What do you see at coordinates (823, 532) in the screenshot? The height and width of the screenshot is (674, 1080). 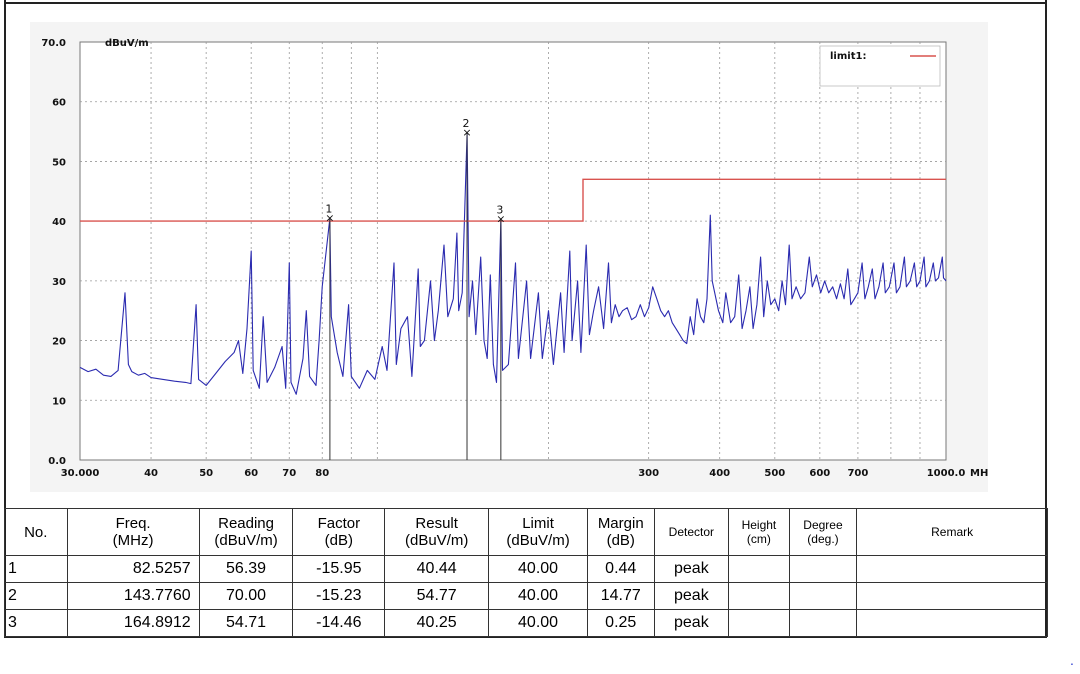 I see `col-header-degree: Degree (deg.)` at bounding box center [823, 532].